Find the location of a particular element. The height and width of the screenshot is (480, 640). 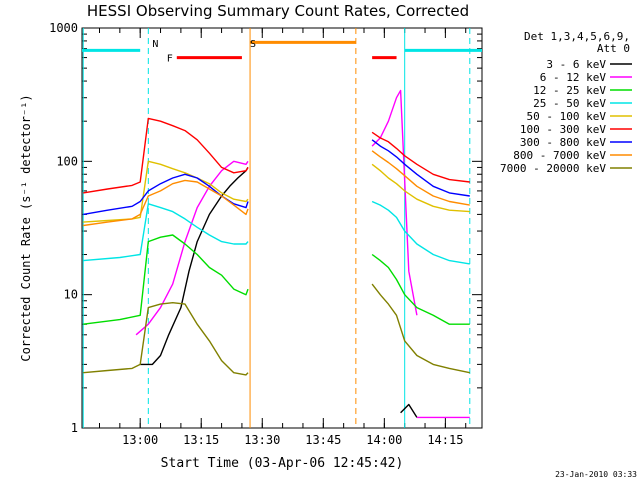

legend-entry-label: 100 - 300 keV is located at coordinates (563, 129).